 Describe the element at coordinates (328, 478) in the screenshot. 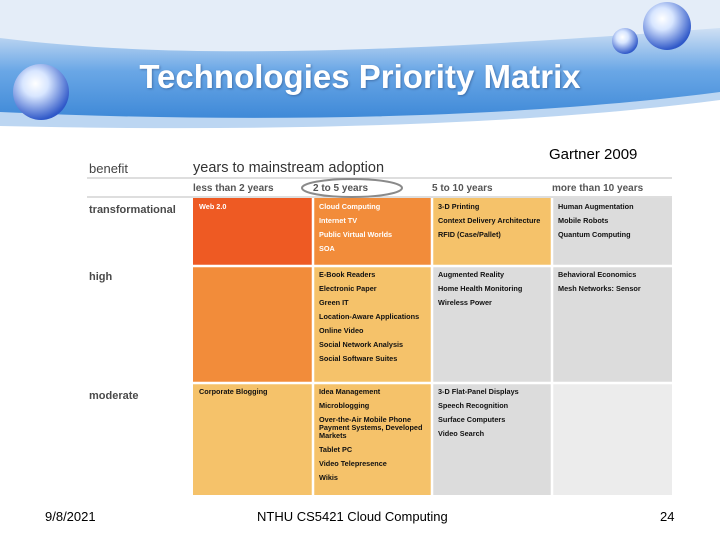

I see `technology-item: Wikis` at that location.